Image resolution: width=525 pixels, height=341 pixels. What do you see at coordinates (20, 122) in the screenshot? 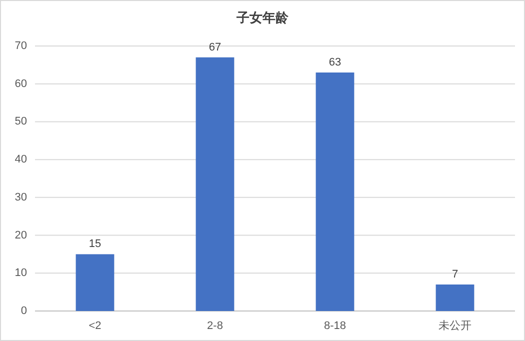
I see `y-tick-label: 50` at bounding box center [20, 122].